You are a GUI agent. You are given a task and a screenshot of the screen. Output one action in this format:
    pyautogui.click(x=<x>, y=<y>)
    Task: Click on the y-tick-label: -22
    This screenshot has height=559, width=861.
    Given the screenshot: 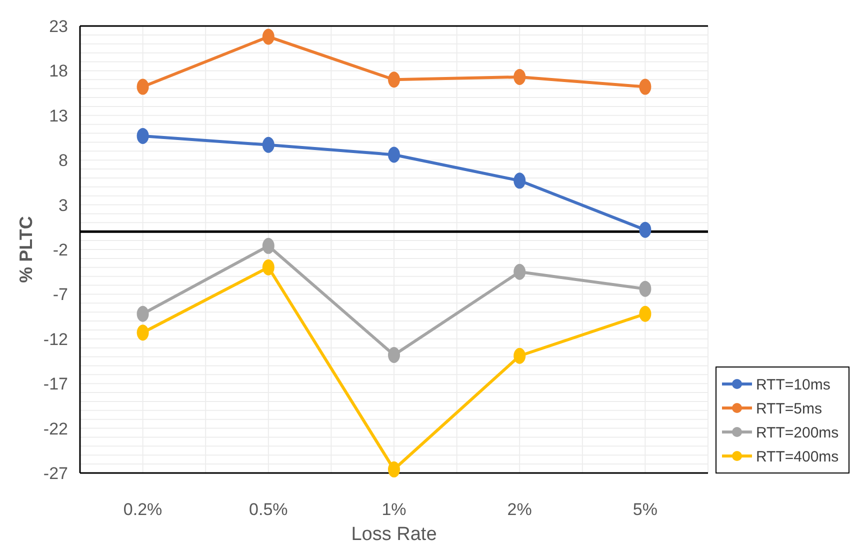 What is the action you would take?
    pyautogui.click(x=55, y=428)
    